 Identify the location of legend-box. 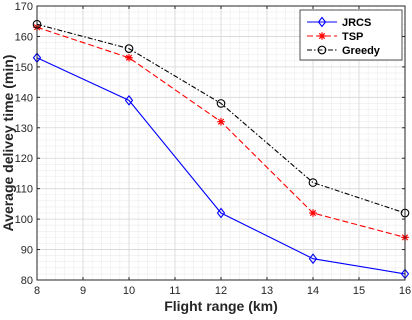
(351, 35).